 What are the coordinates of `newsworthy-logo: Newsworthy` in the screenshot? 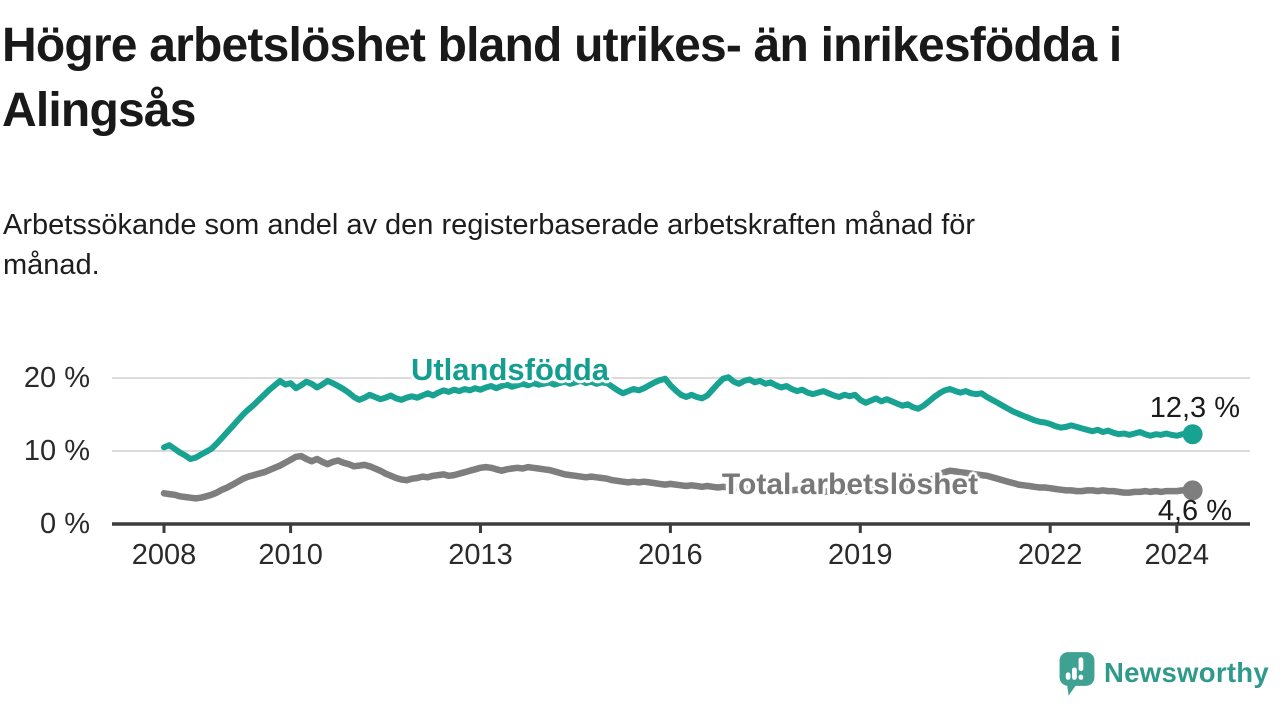 It's located at (1169, 675).